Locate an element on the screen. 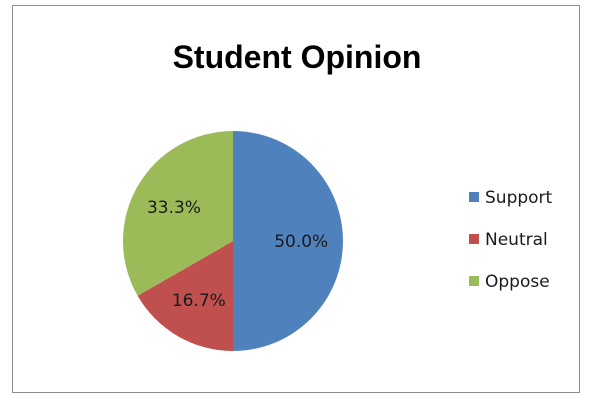 Image resolution: width=591 pixels, height=406 pixels. legend-swatch-oppose is located at coordinates (474, 281).